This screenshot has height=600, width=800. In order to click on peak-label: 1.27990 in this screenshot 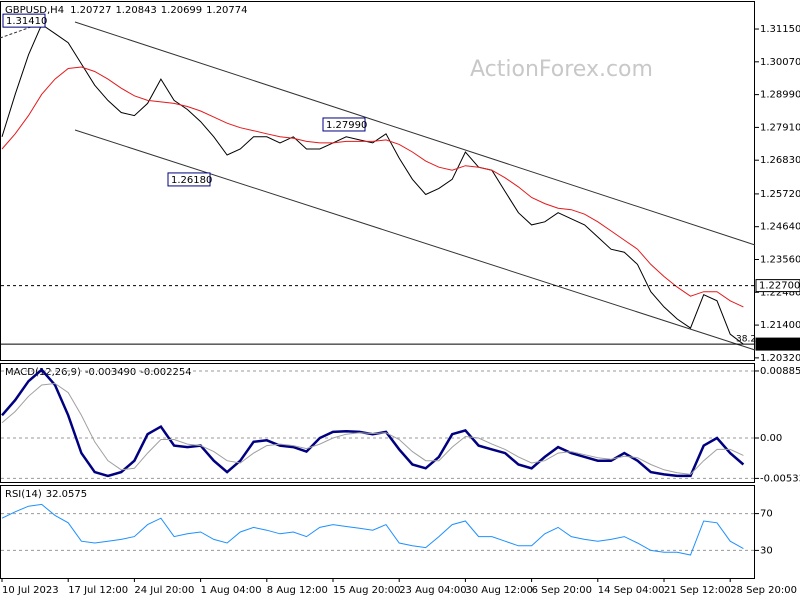, I will do `click(346, 125)`.